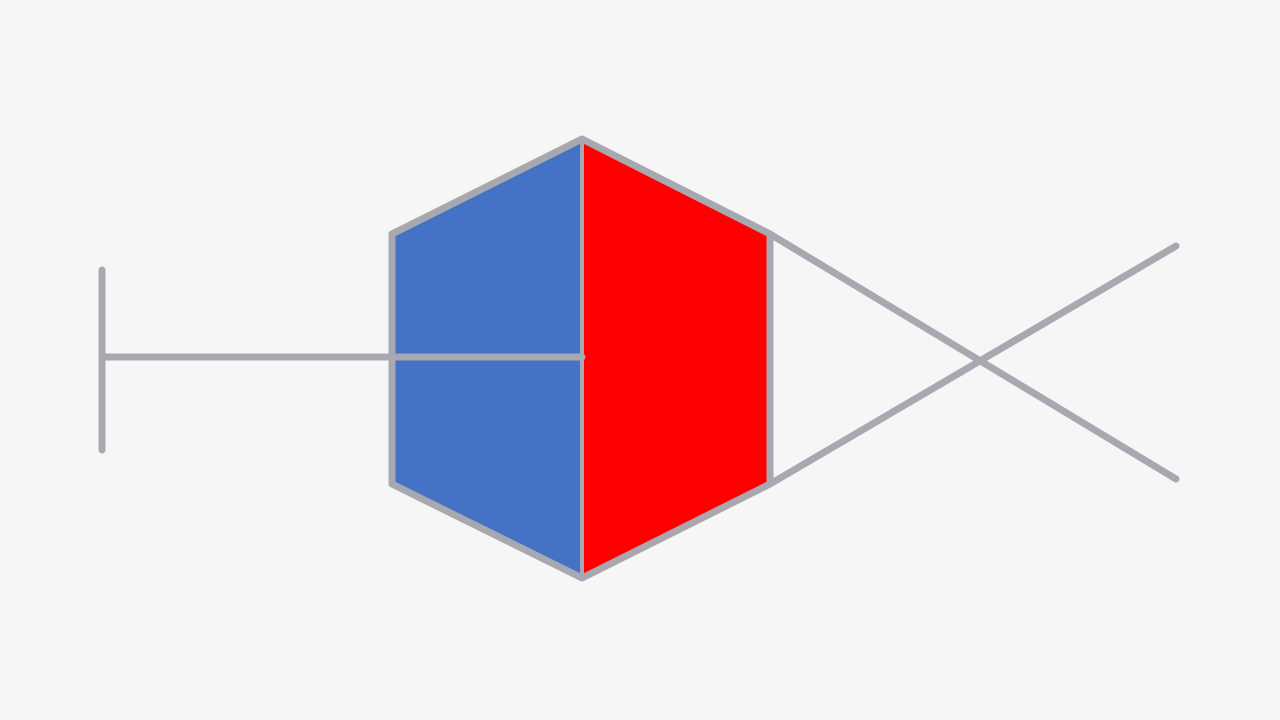  What do you see at coordinates (676, 358) in the screenshot?
I see `hexagon-right-half` at bounding box center [676, 358].